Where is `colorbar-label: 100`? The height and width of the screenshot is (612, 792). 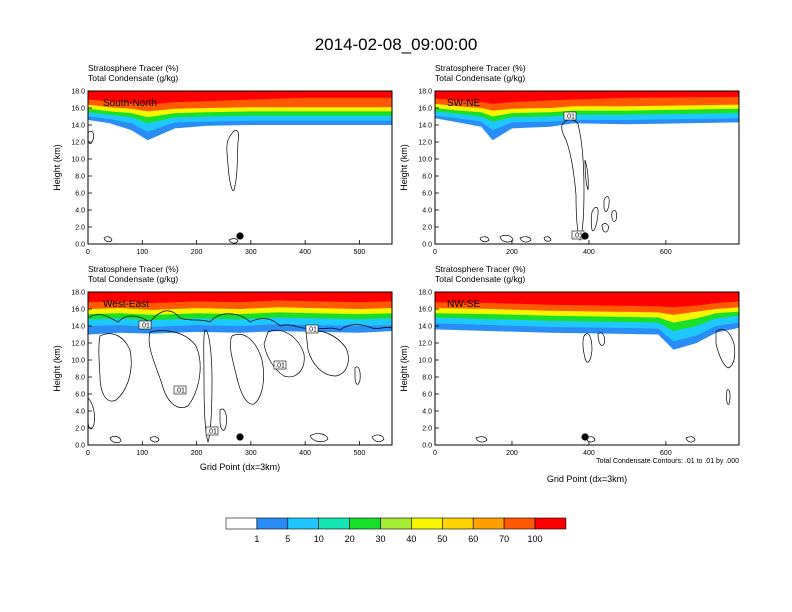 colorbar-label: 100 is located at coordinates (534, 539).